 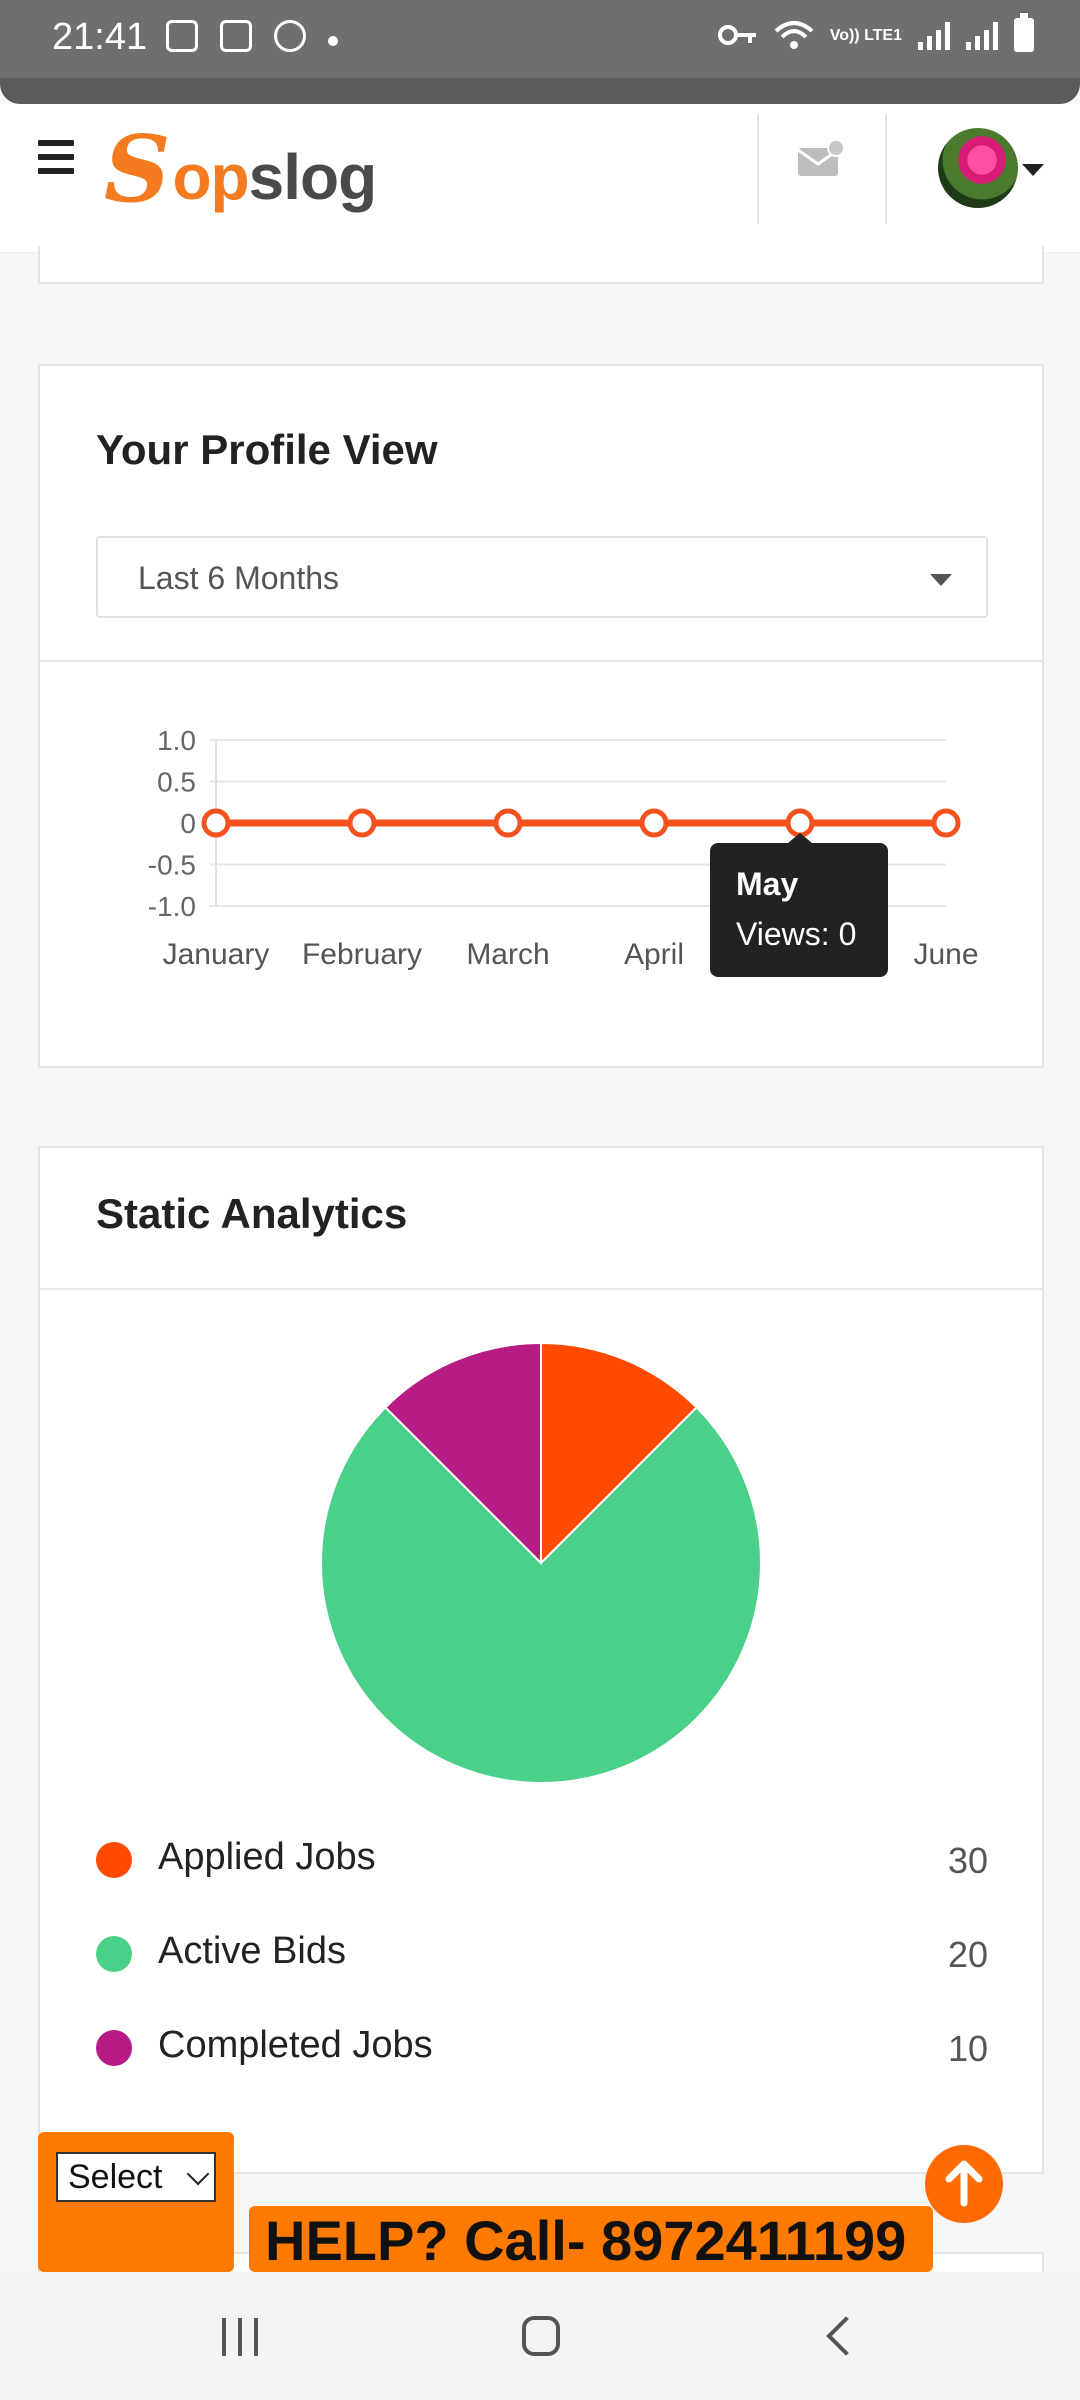 I want to click on notification-icons, so click(x=252, y=36).